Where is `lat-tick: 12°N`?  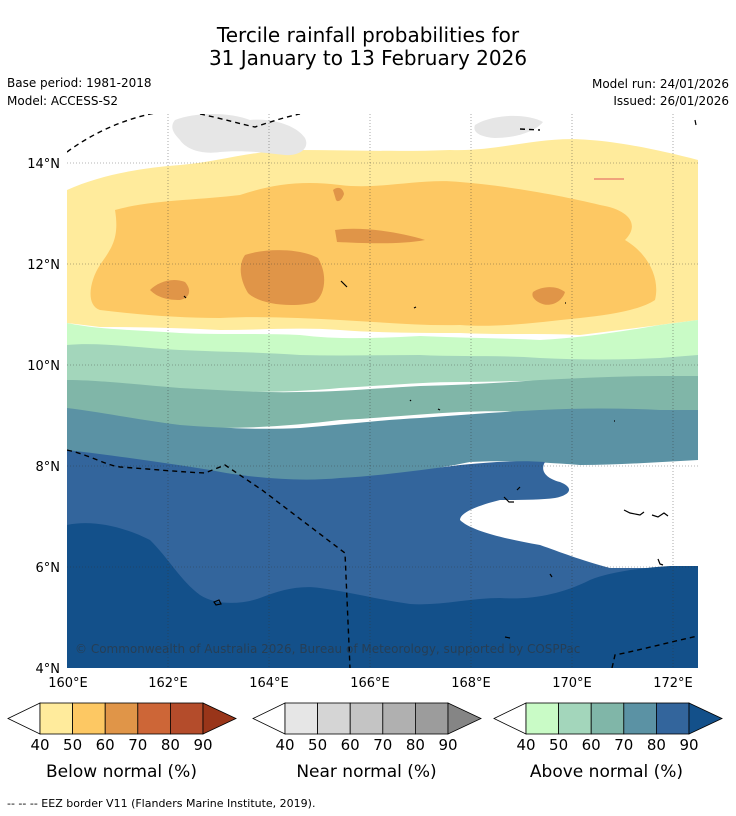
lat-tick: 12°N is located at coordinates (43, 265).